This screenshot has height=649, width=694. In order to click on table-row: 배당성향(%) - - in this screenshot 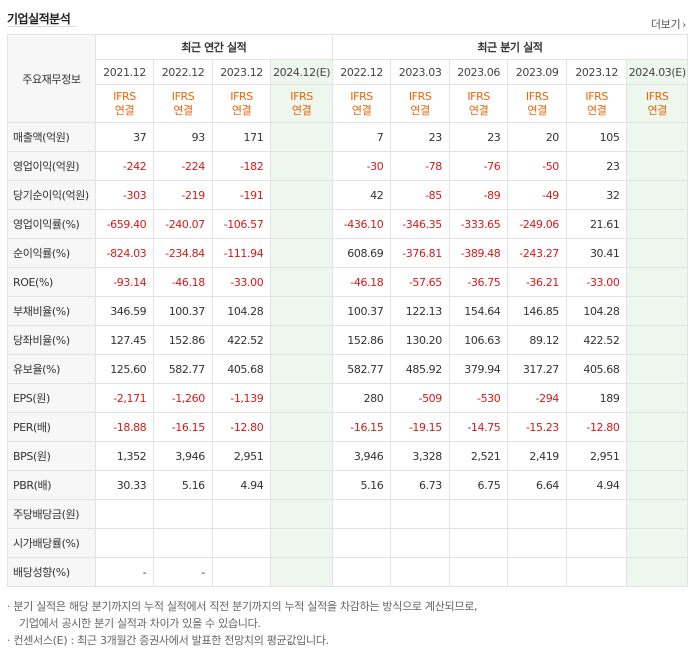, I will do `click(347, 572)`.